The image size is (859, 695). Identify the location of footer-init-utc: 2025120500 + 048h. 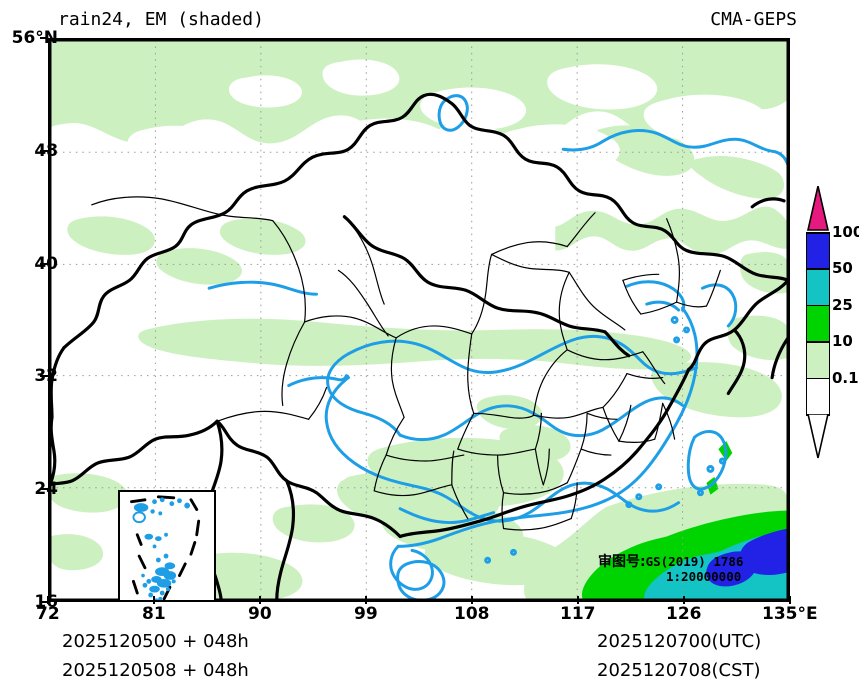
(155, 641).